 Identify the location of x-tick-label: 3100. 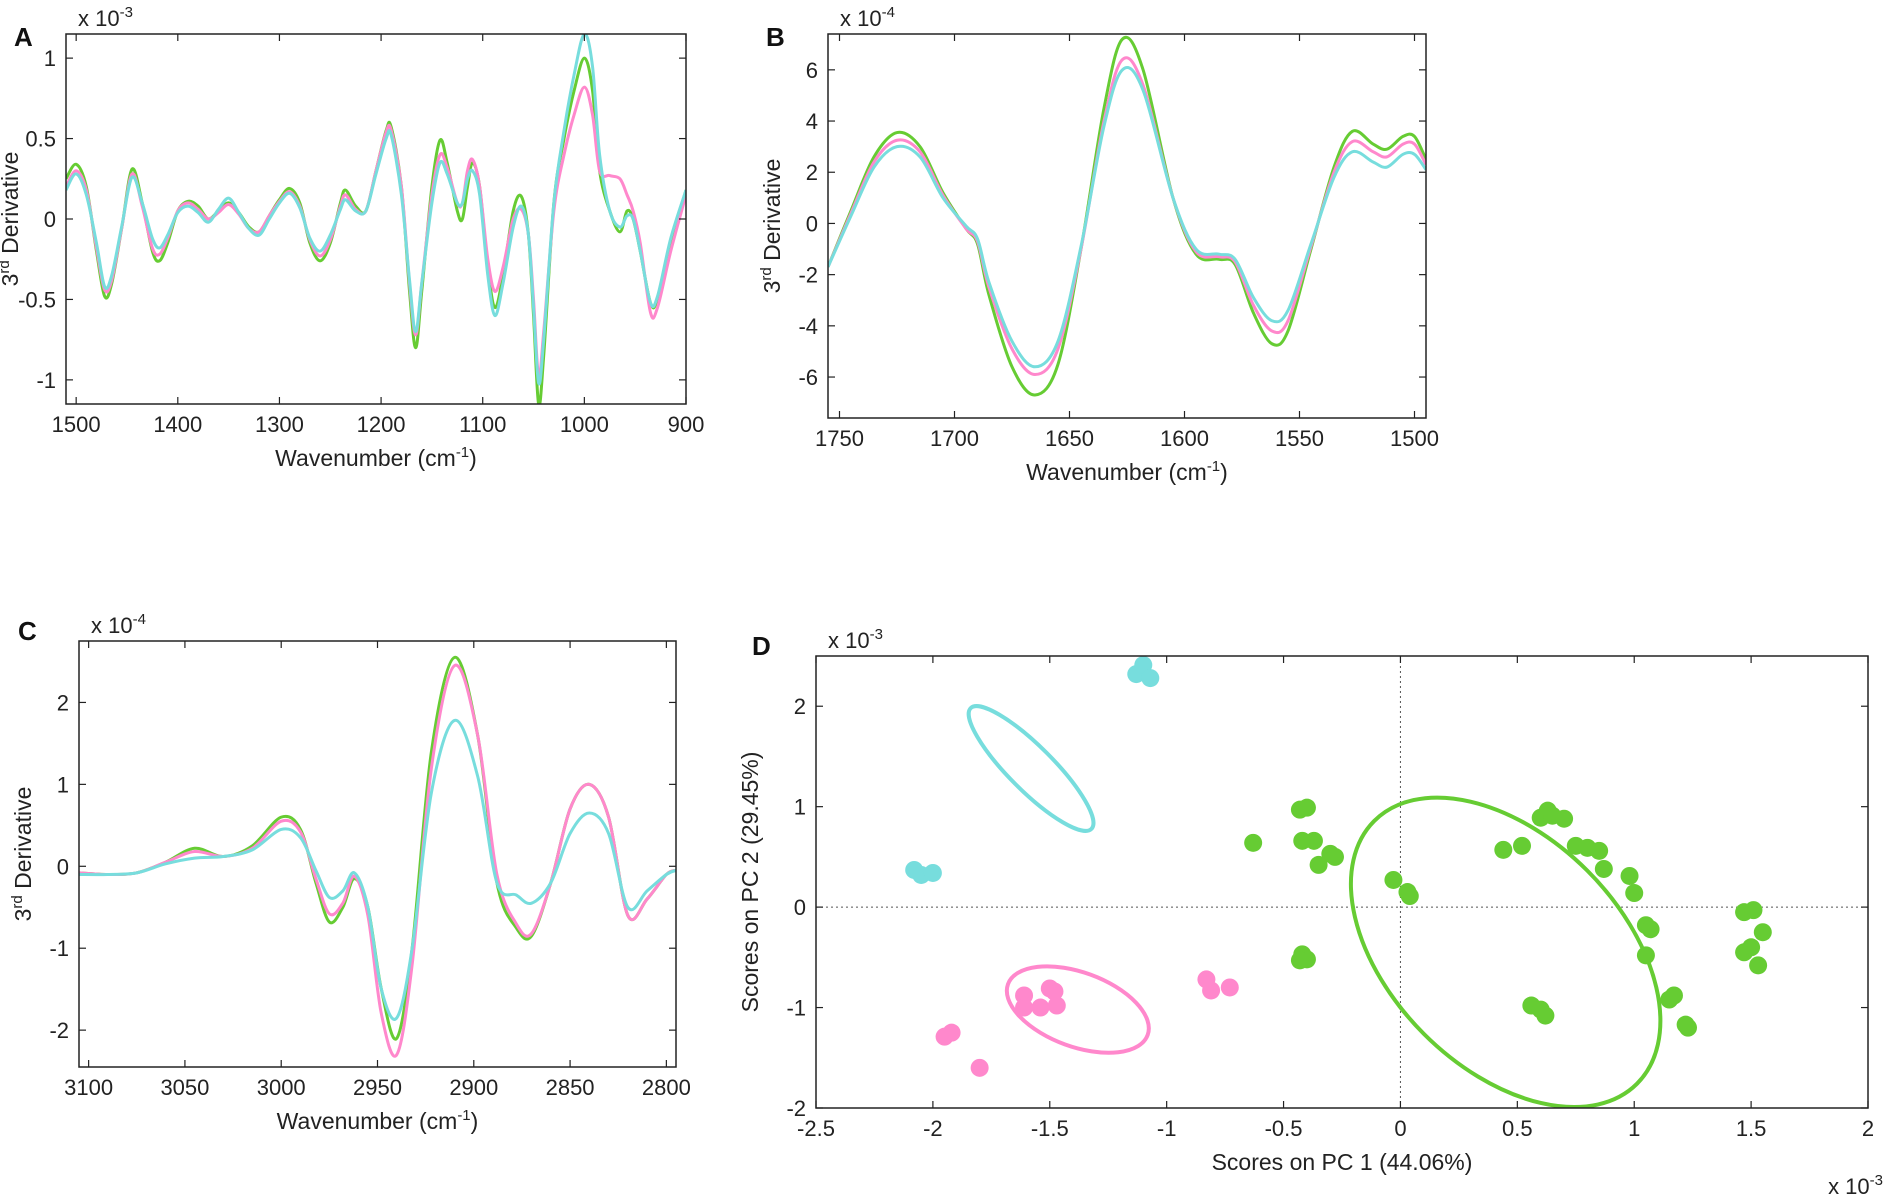
(88, 1087).